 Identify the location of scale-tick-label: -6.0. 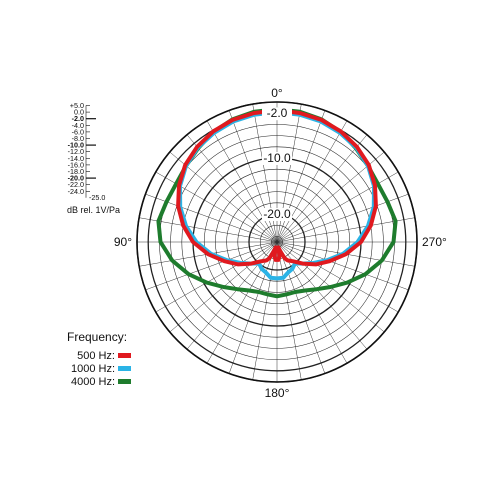
(78, 131).